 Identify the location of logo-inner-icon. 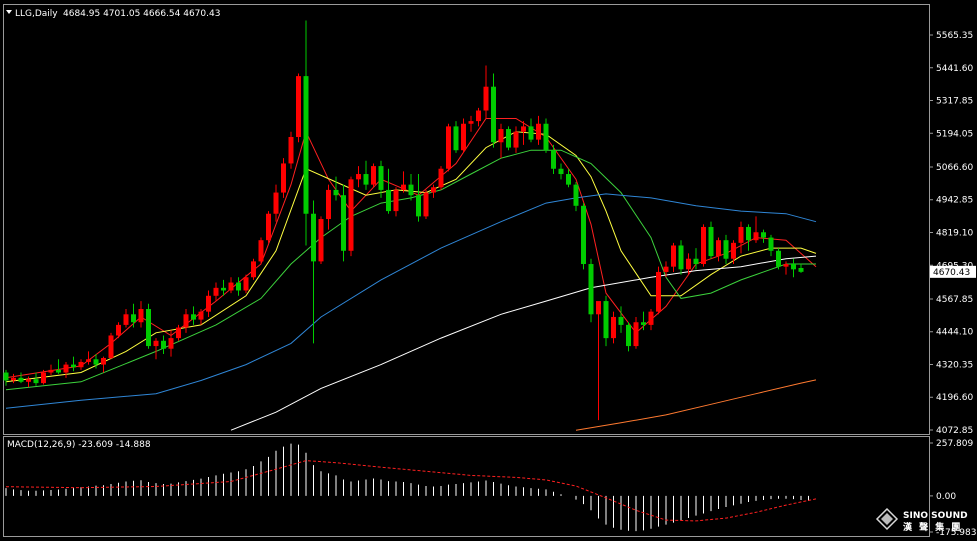
(887, 519).